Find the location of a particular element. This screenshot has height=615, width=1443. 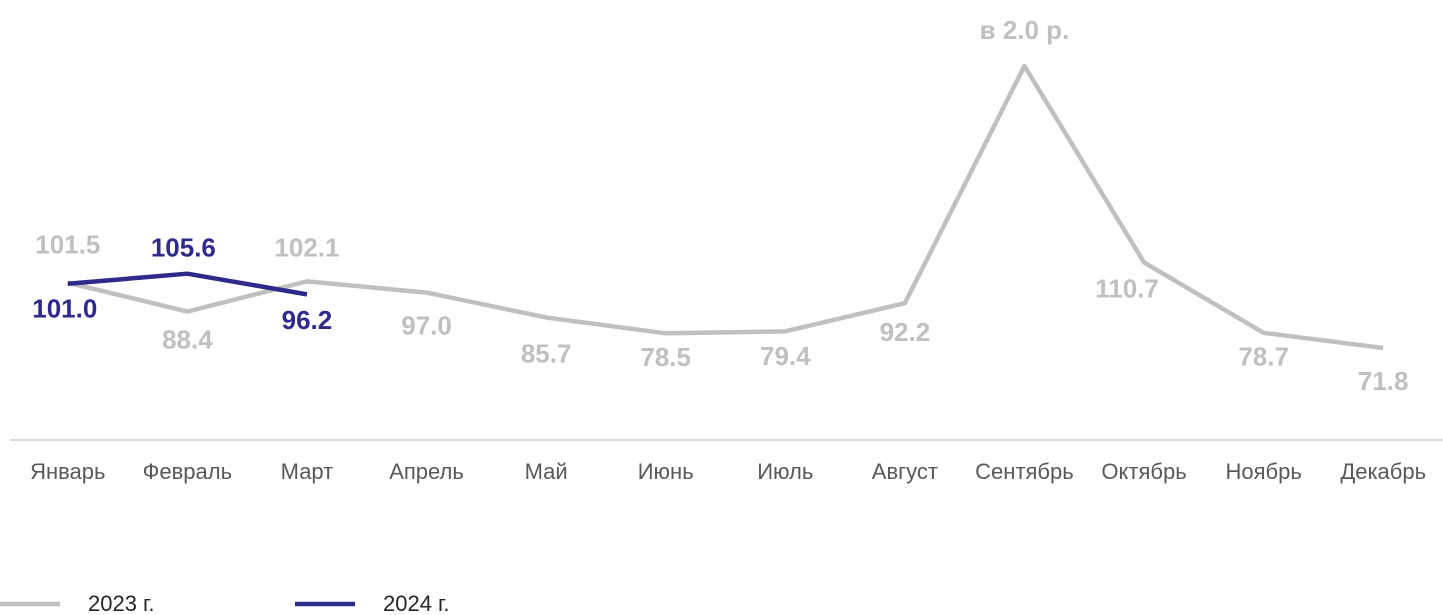

data-label: в 2.0 р. is located at coordinates (1025, 30).